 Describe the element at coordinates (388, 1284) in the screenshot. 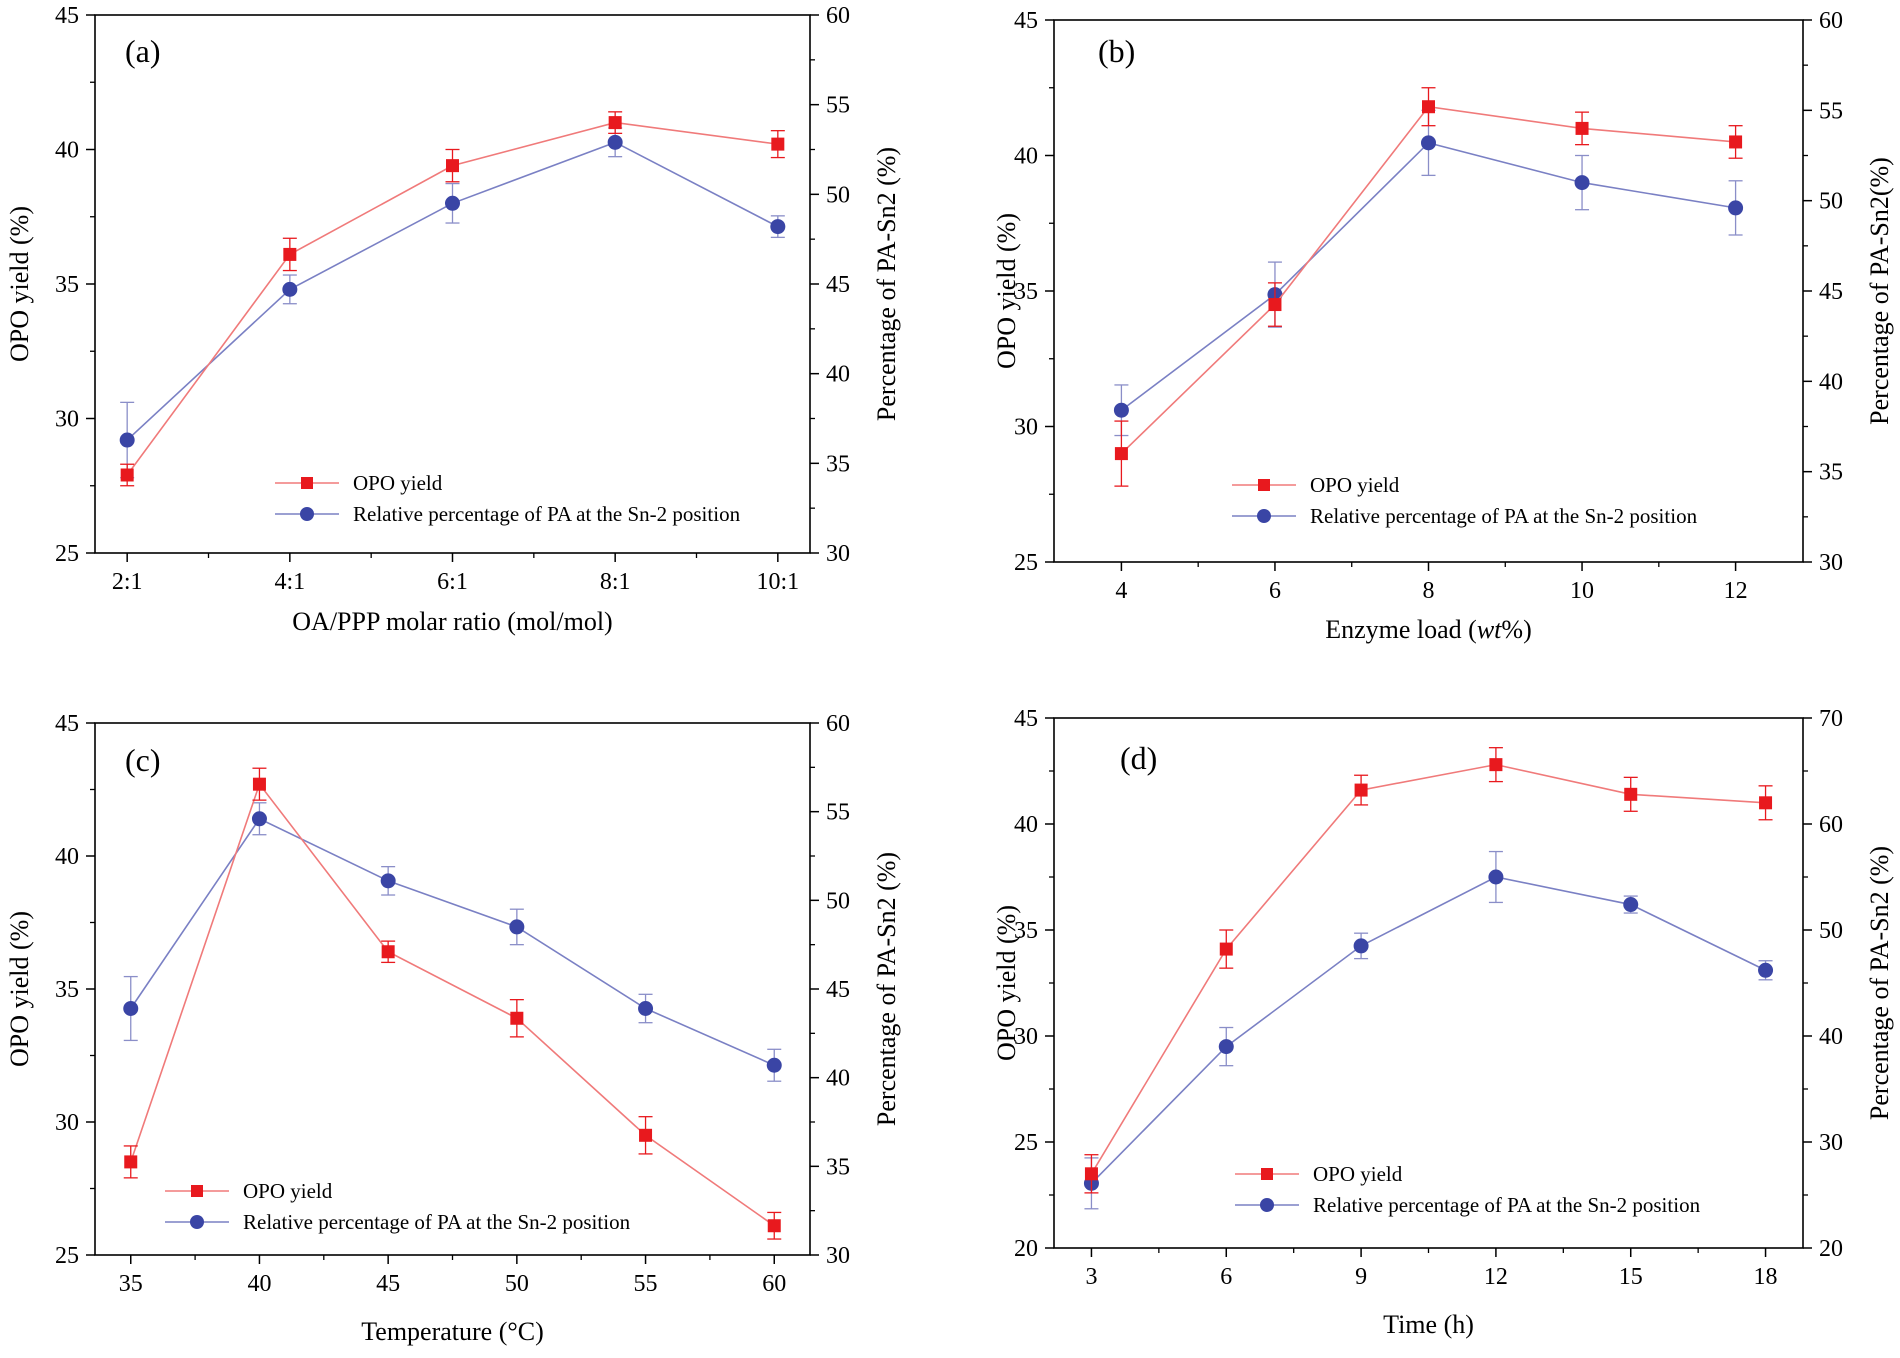

I see `x-tick-label: 45` at that location.